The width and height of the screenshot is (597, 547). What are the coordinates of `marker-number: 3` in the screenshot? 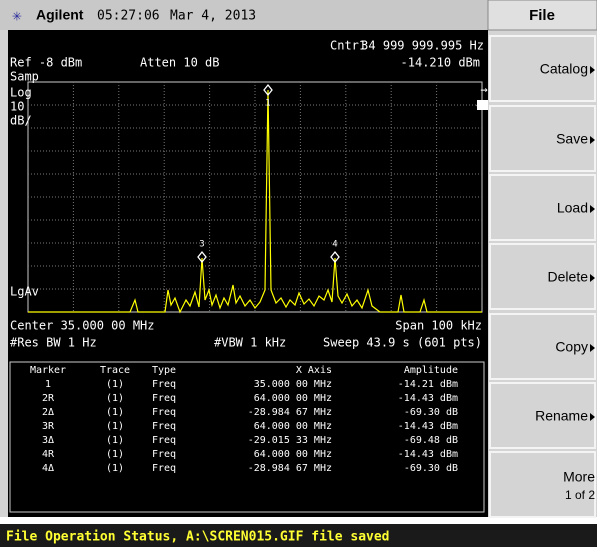 It's located at (201, 245).